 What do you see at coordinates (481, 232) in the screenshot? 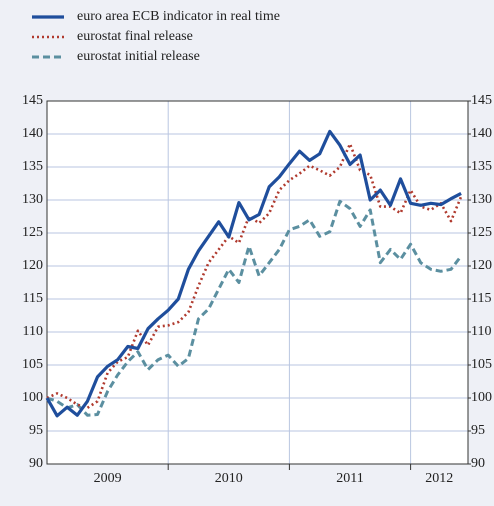
I see `y2-tick-label: 125` at bounding box center [481, 232].